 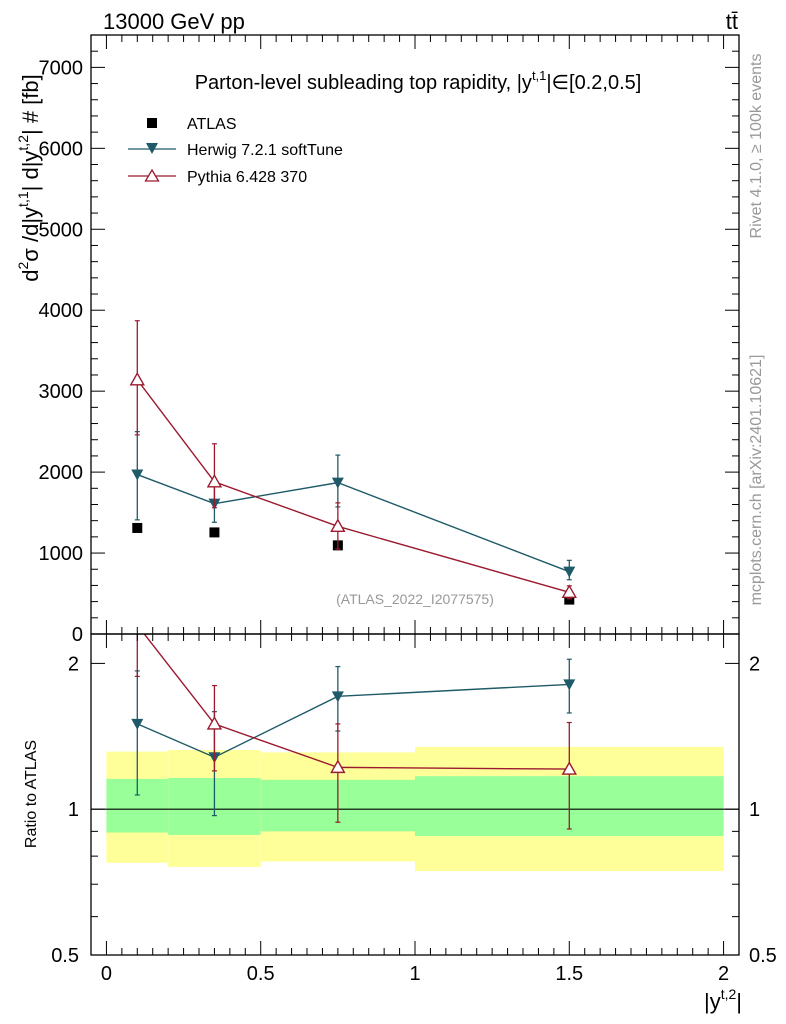 What do you see at coordinates (30, 276) in the screenshot?
I see `ylabel-part-0: d` at bounding box center [30, 276].